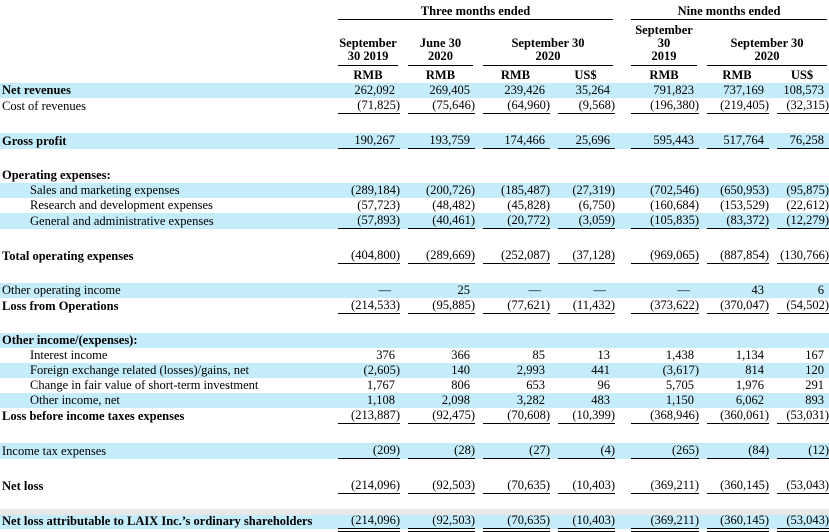 The height and width of the screenshot is (532, 829). I want to click on cell-text: (20,772), so click(516, 221).